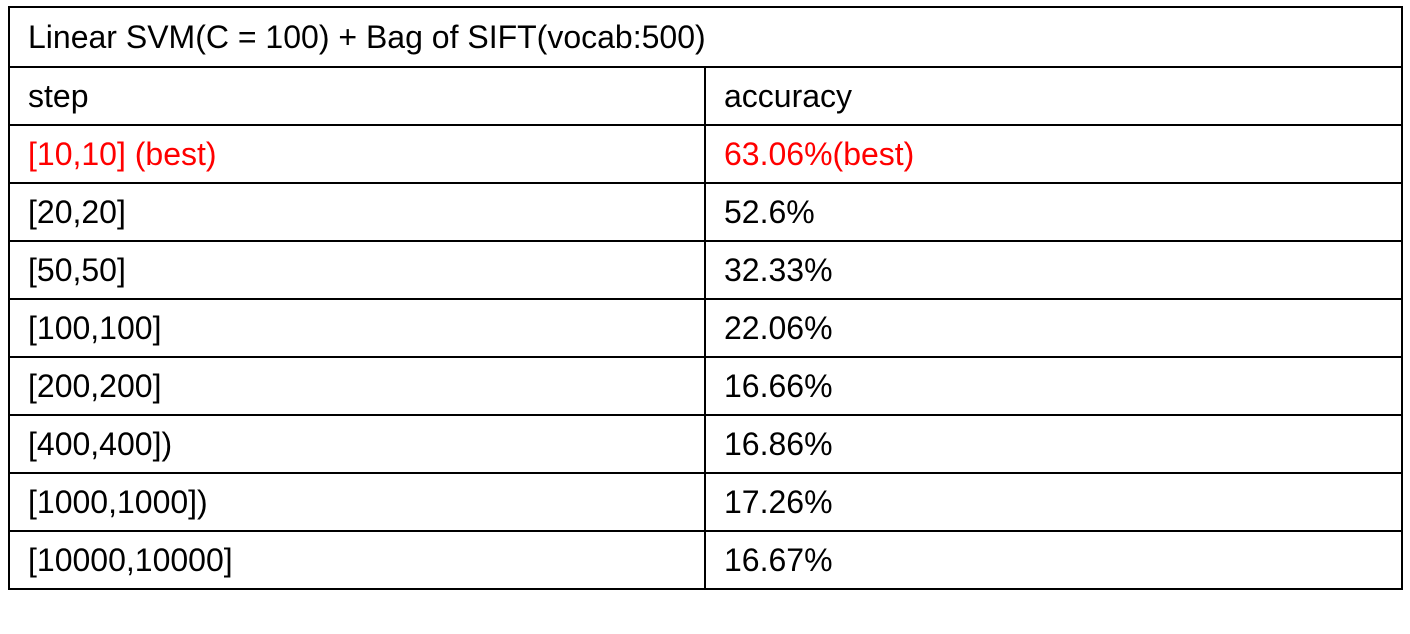 The height and width of the screenshot is (634, 1410). I want to click on accuracy-cell: 32.33%, so click(1053, 270).